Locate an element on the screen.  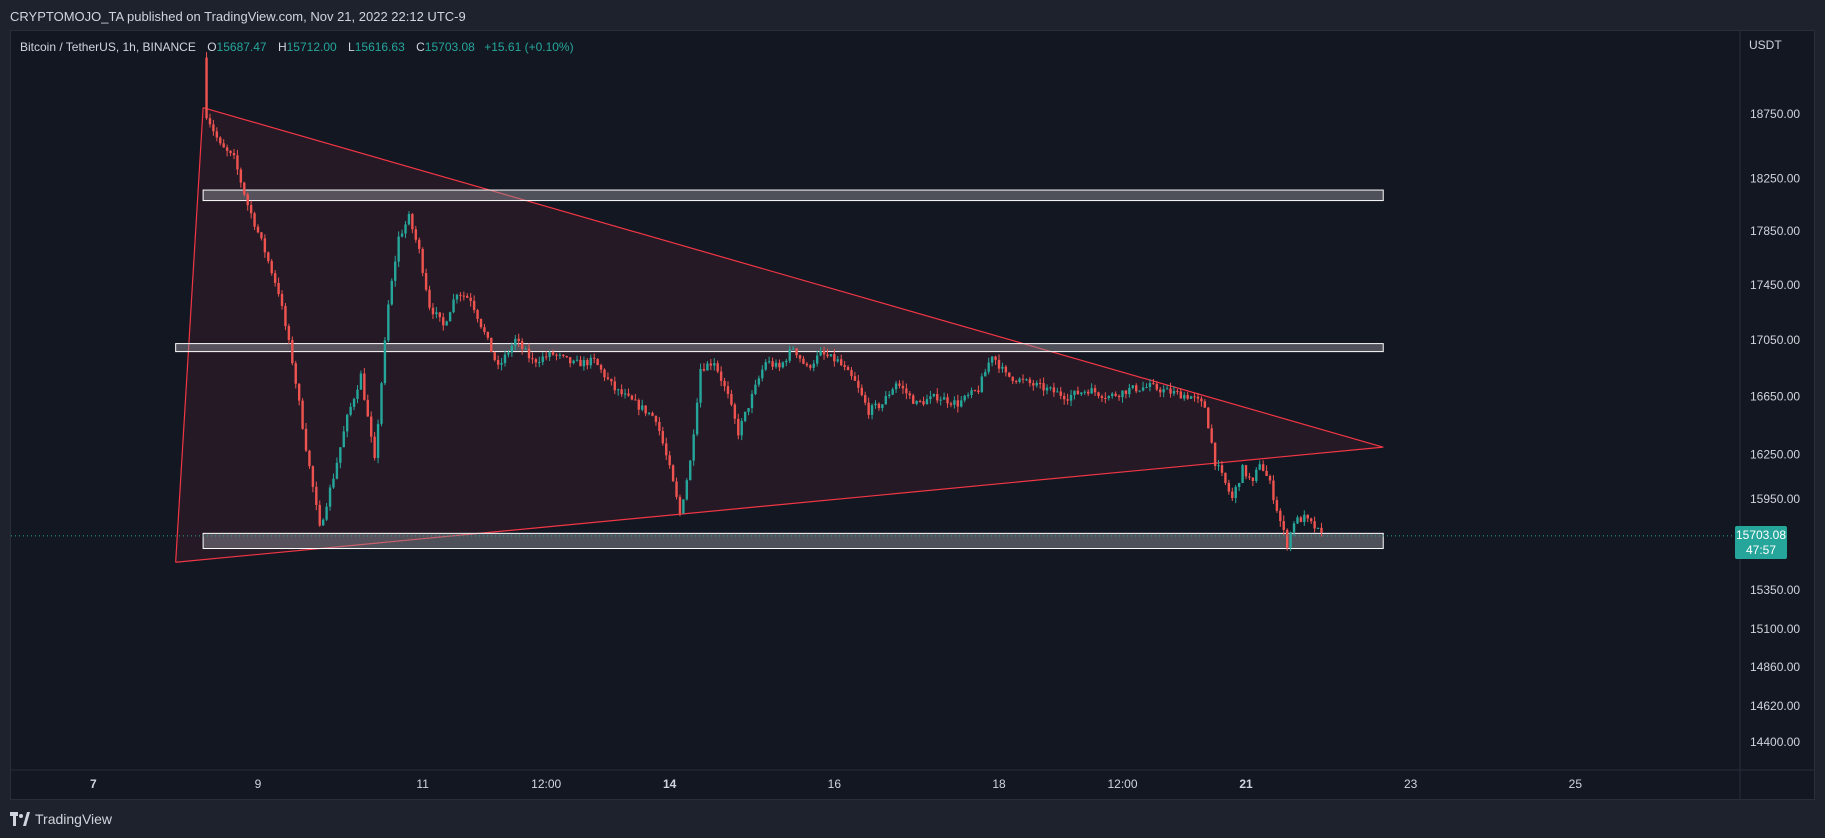
sr-zone is located at coordinates (779, 348).